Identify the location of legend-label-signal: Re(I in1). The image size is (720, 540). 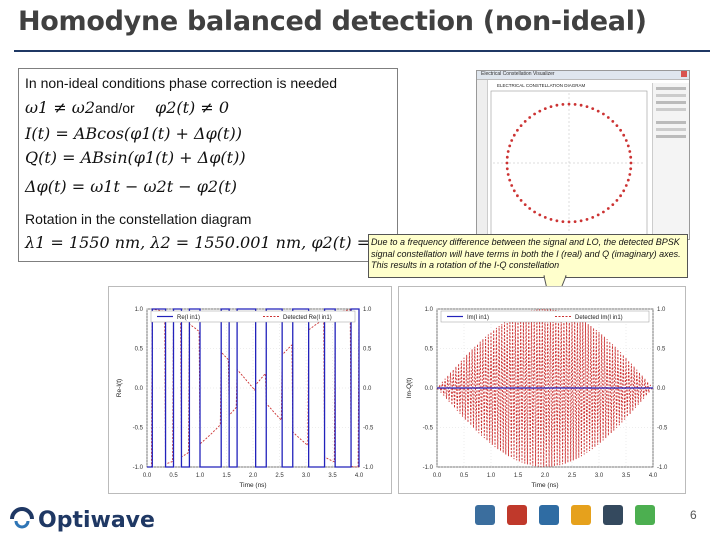
(188, 318).